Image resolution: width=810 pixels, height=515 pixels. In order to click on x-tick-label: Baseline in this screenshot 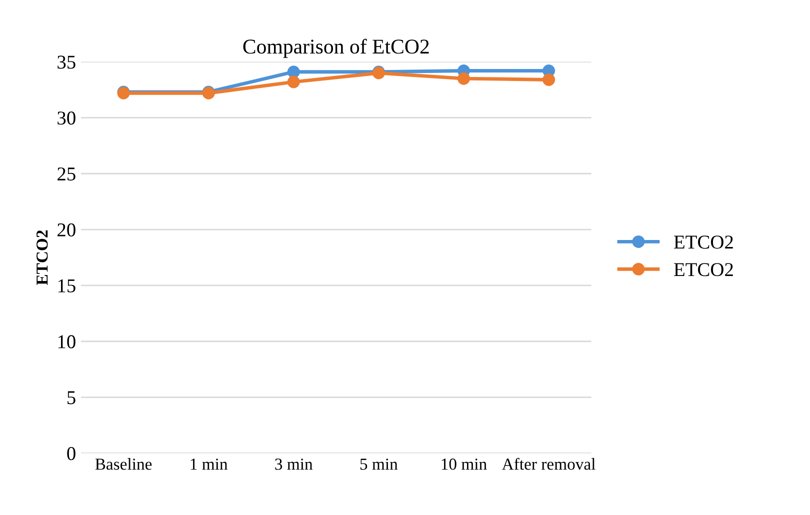, I will do `click(123, 464)`.